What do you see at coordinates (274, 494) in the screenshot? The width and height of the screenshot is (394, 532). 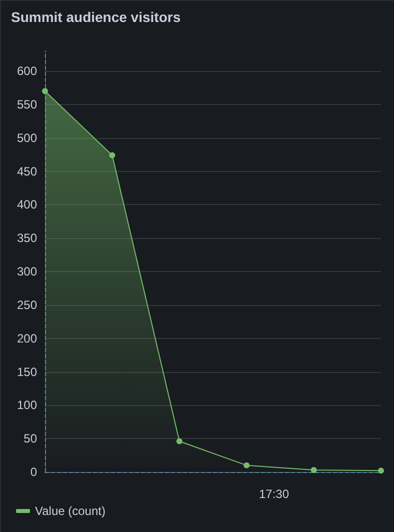 I see `text: 17:30` at bounding box center [274, 494].